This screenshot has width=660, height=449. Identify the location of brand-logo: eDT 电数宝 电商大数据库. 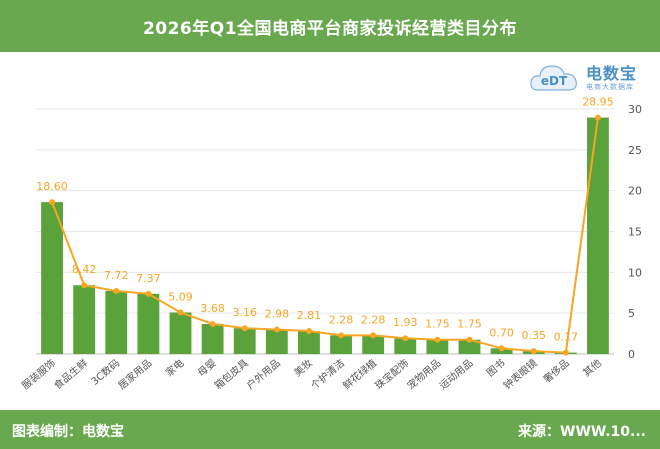
(588, 78).